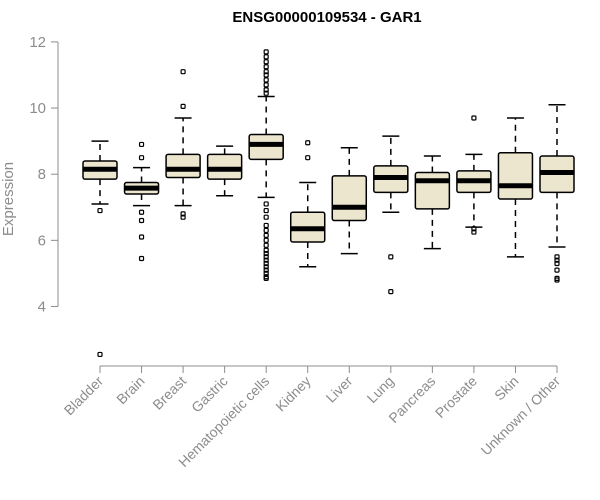  Describe the element at coordinates (169, 393) in the screenshot. I see `x-tick-label: Breast` at that location.